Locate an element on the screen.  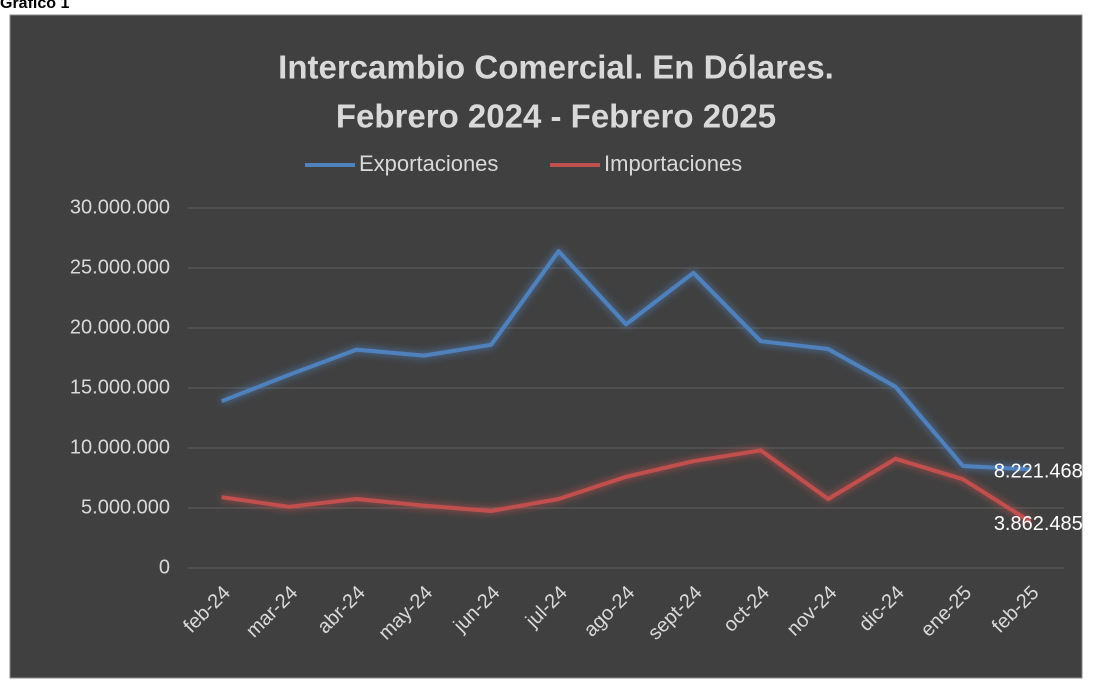
legend-label: Exportaciones is located at coordinates (428, 163).